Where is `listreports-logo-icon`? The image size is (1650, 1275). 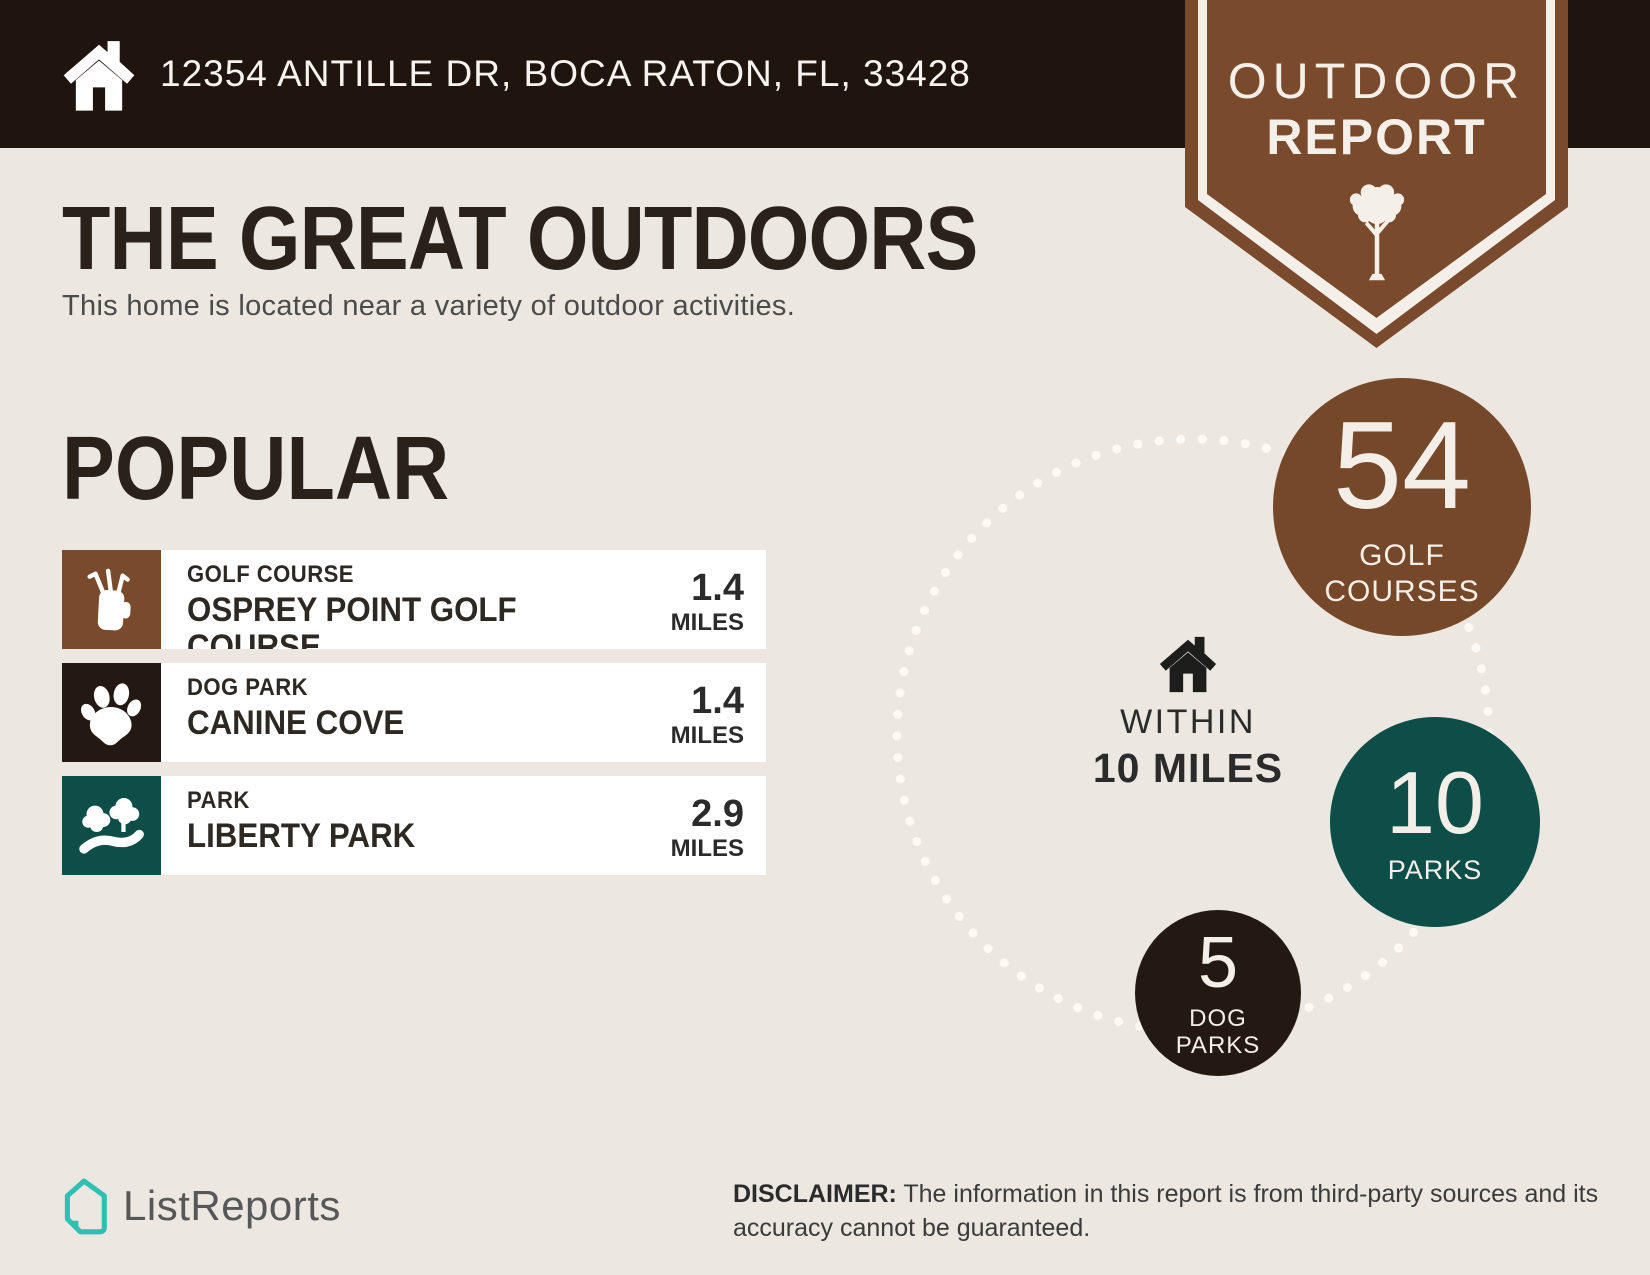 listreports-logo-icon is located at coordinates (85, 1206).